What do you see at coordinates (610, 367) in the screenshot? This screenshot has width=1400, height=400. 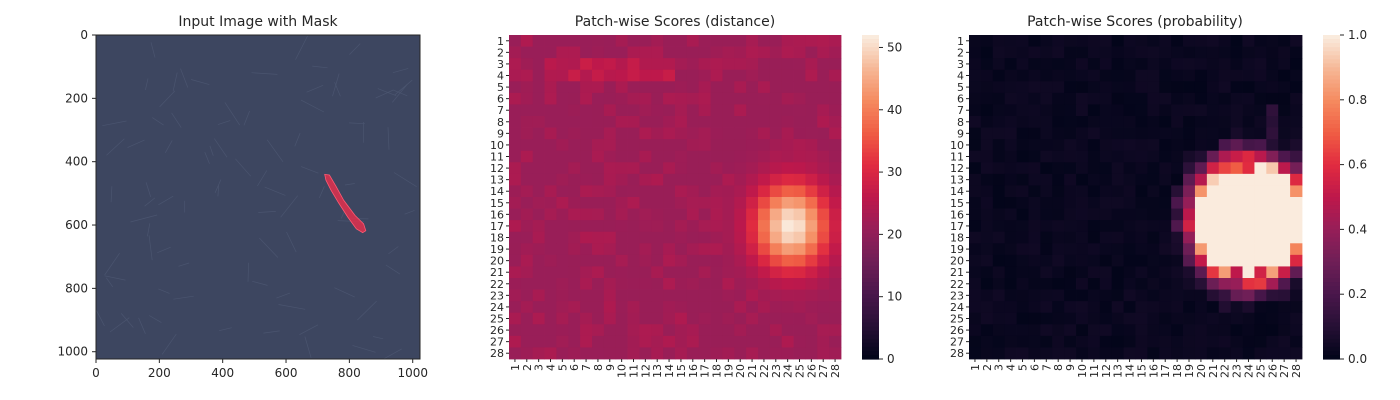 I see `col-label: 9` at bounding box center [610, 367].